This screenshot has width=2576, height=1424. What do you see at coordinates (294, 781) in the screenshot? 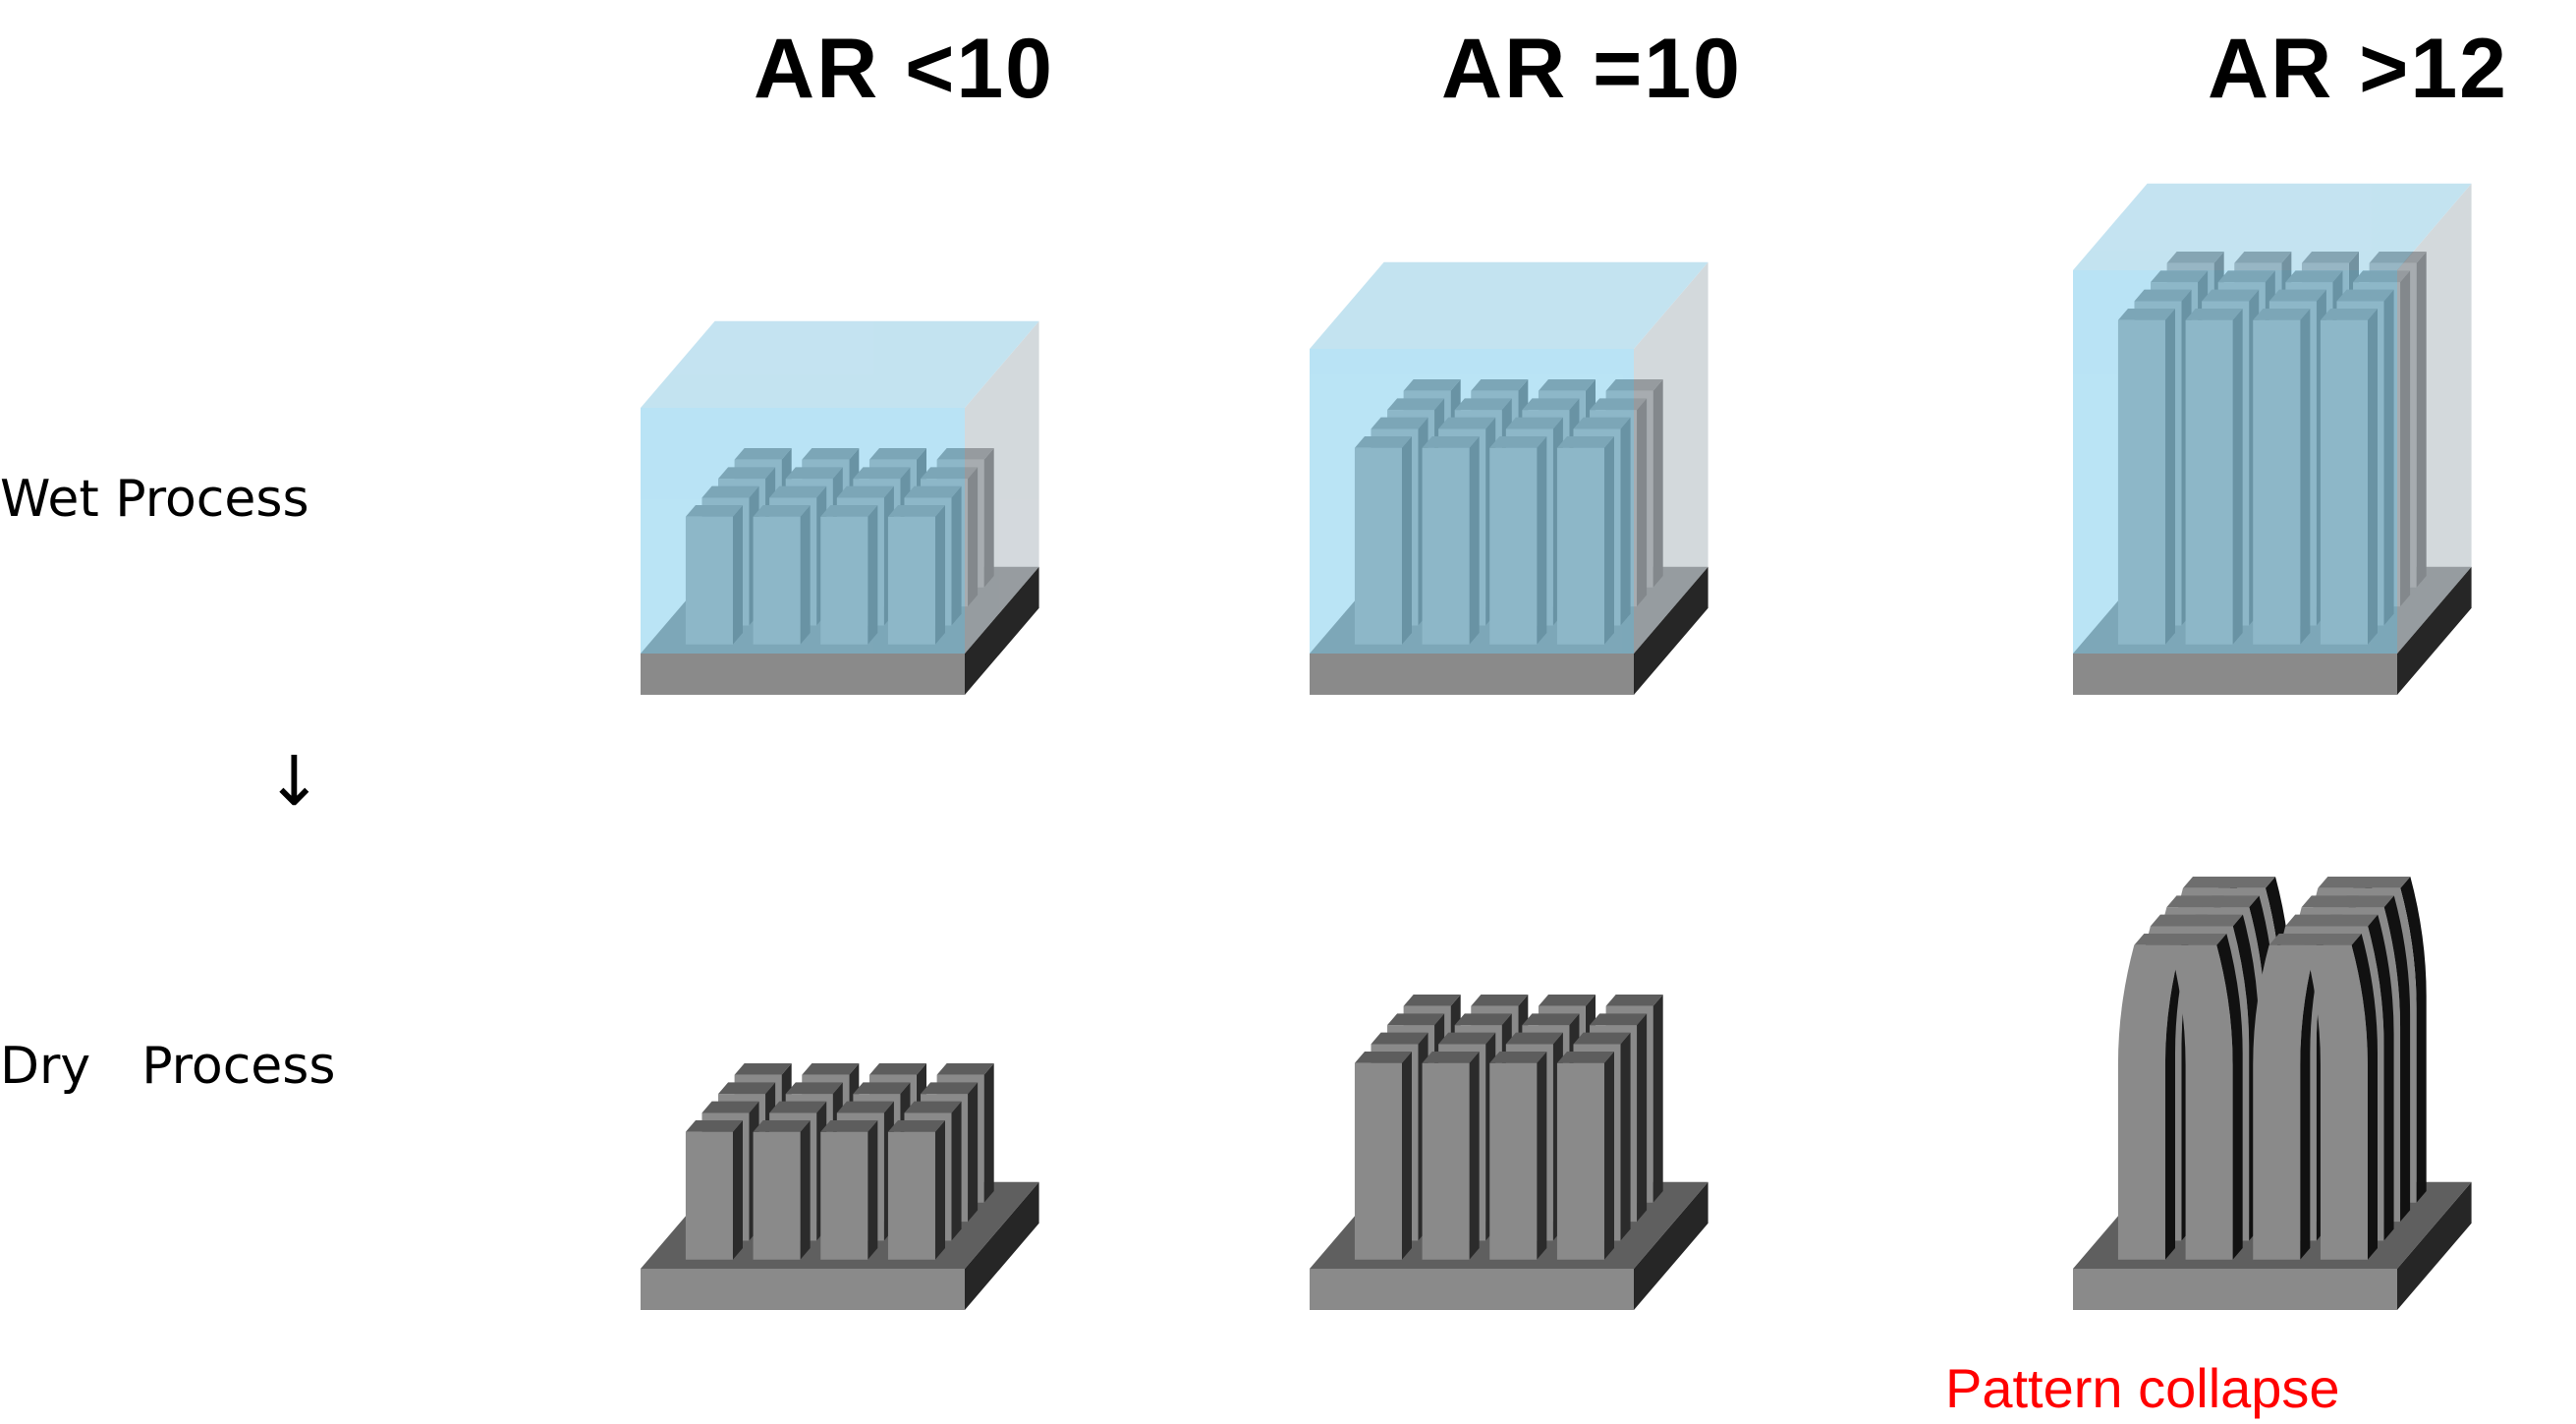
I see `process-arrow-icon: ↓` at bounding box center [294, 781].